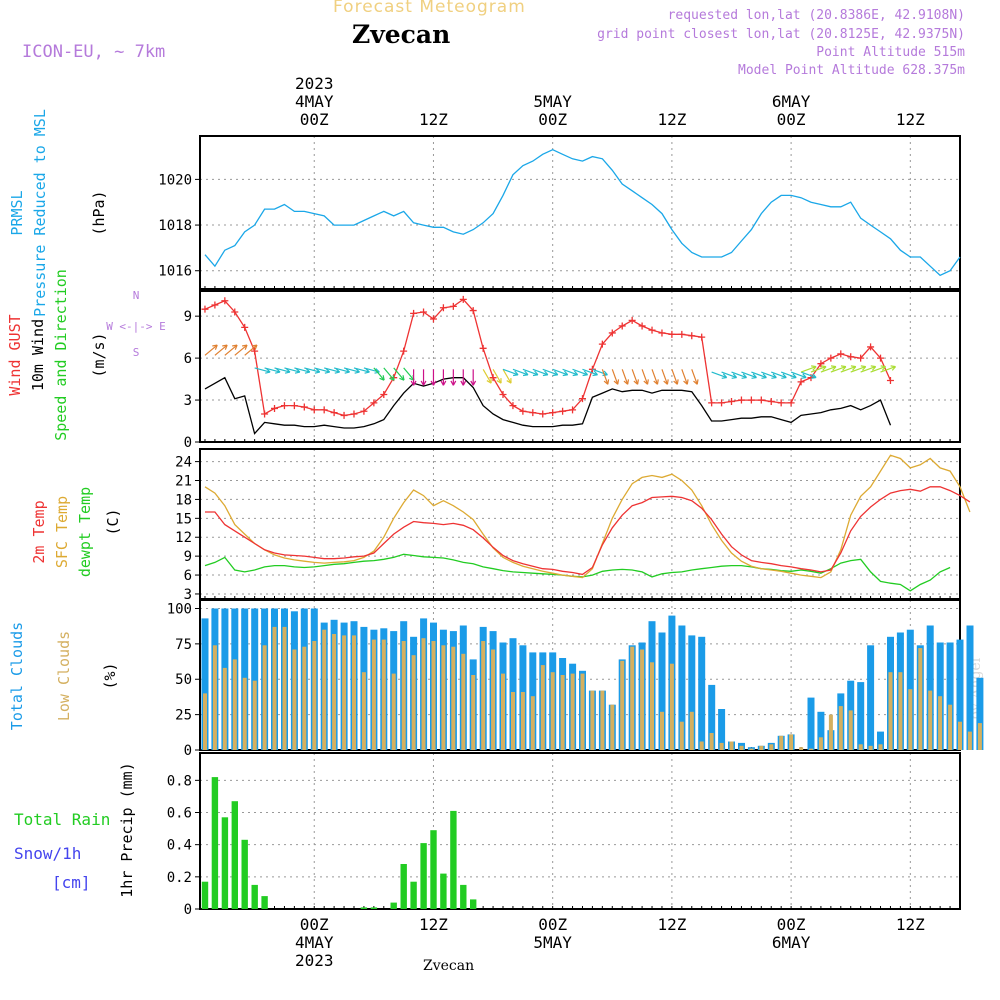 This screenshot has width=1000, height=1000. What do you see at coordinates (314, 119) in the screenshot?
I see `top-time-label: 00Z` at bounding box center [314, 119].